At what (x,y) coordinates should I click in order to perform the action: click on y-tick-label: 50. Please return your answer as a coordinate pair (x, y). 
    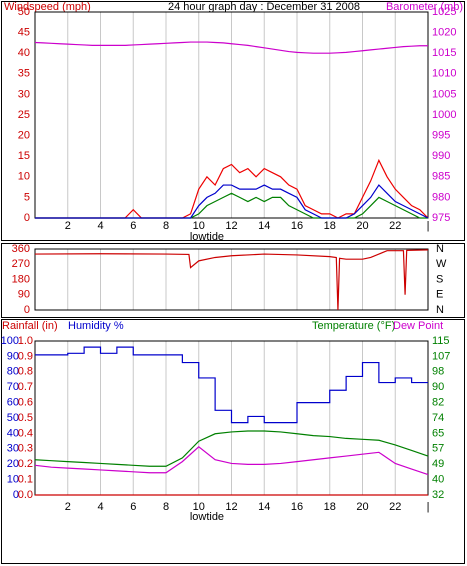
    Looking at the image, I should click on (24, 12).